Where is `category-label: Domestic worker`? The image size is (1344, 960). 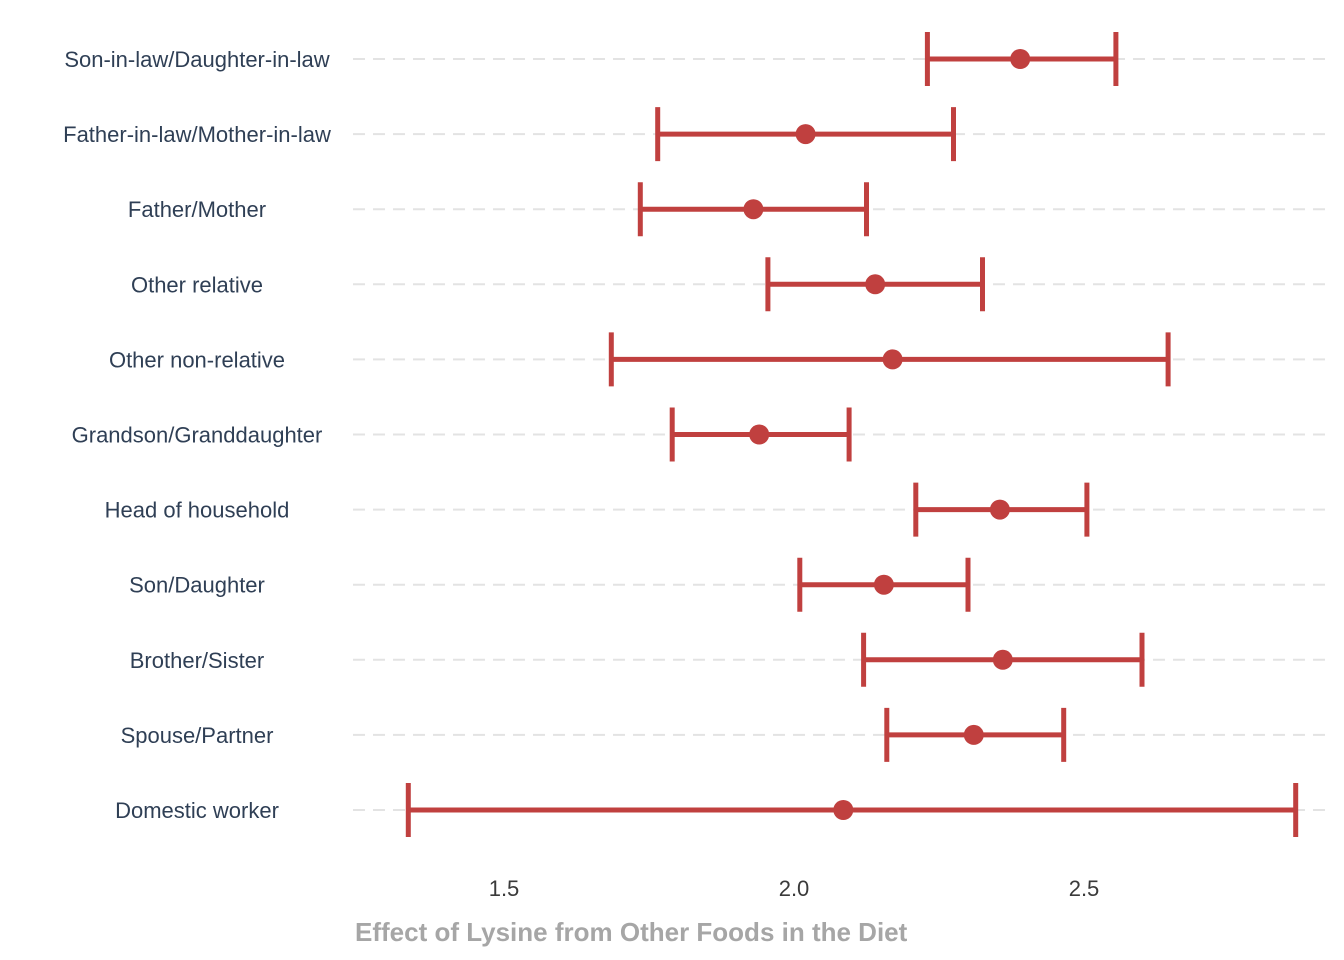
category-label: Domestic worker is located at coordinates (197, 810).